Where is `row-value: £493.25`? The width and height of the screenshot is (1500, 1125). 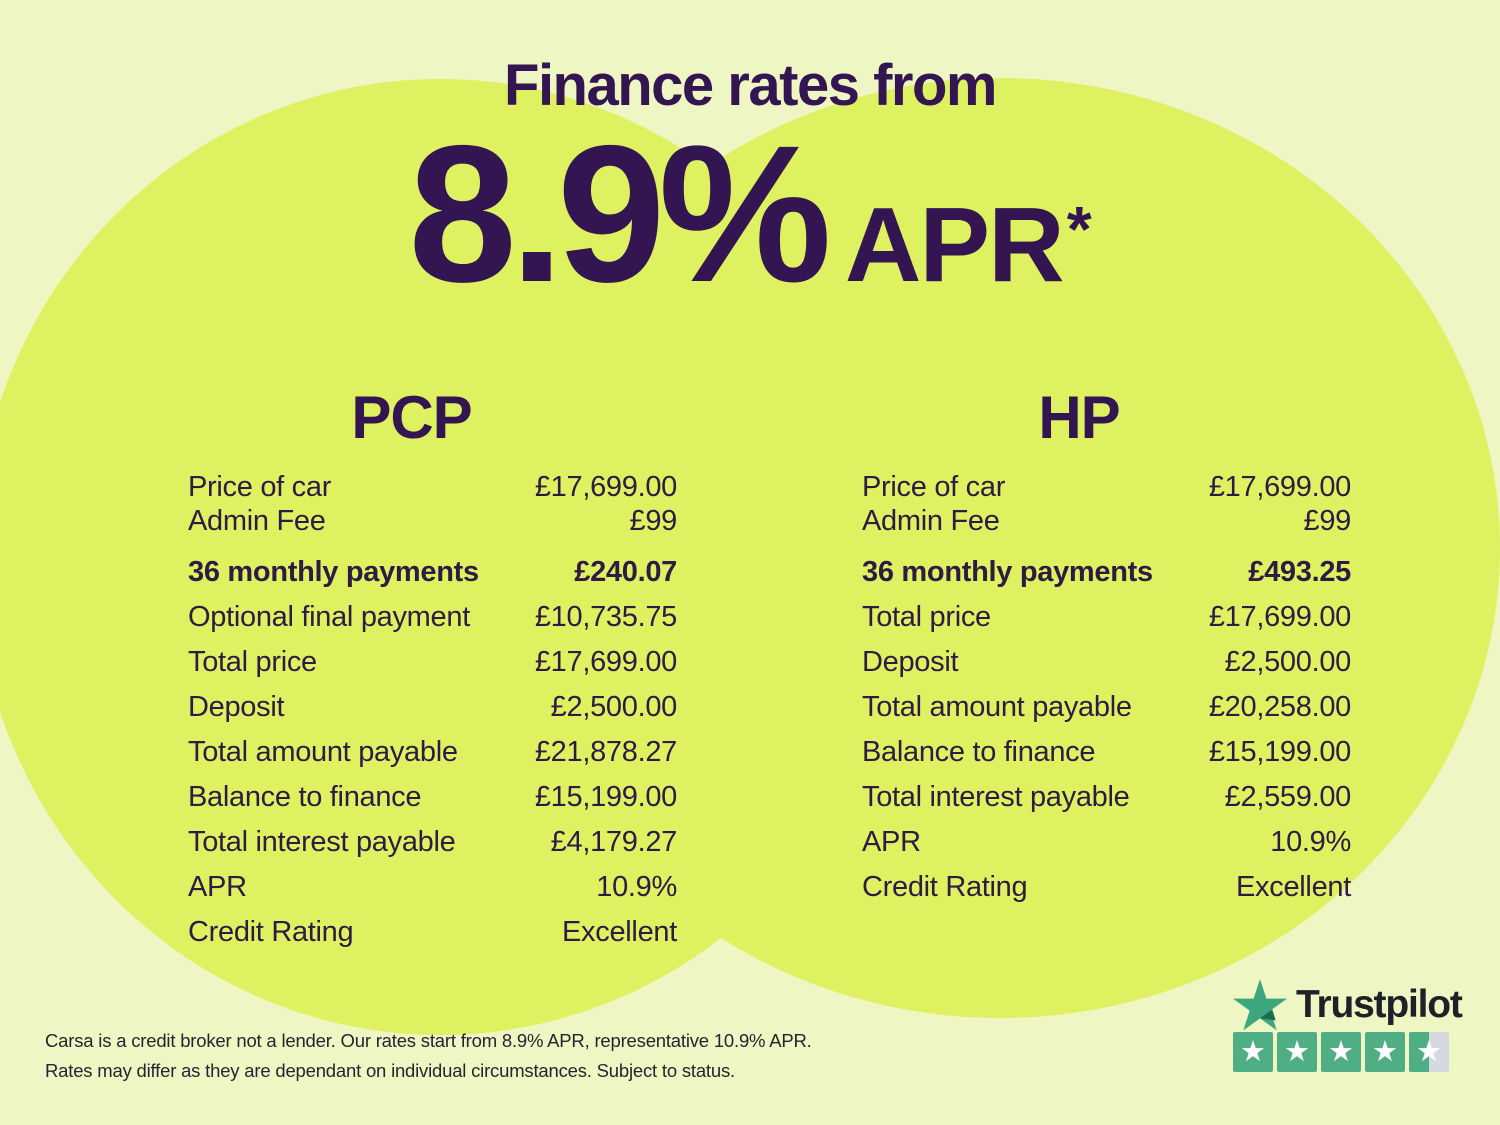 row-value: £493.25 is located at coordinates (1299, 572).